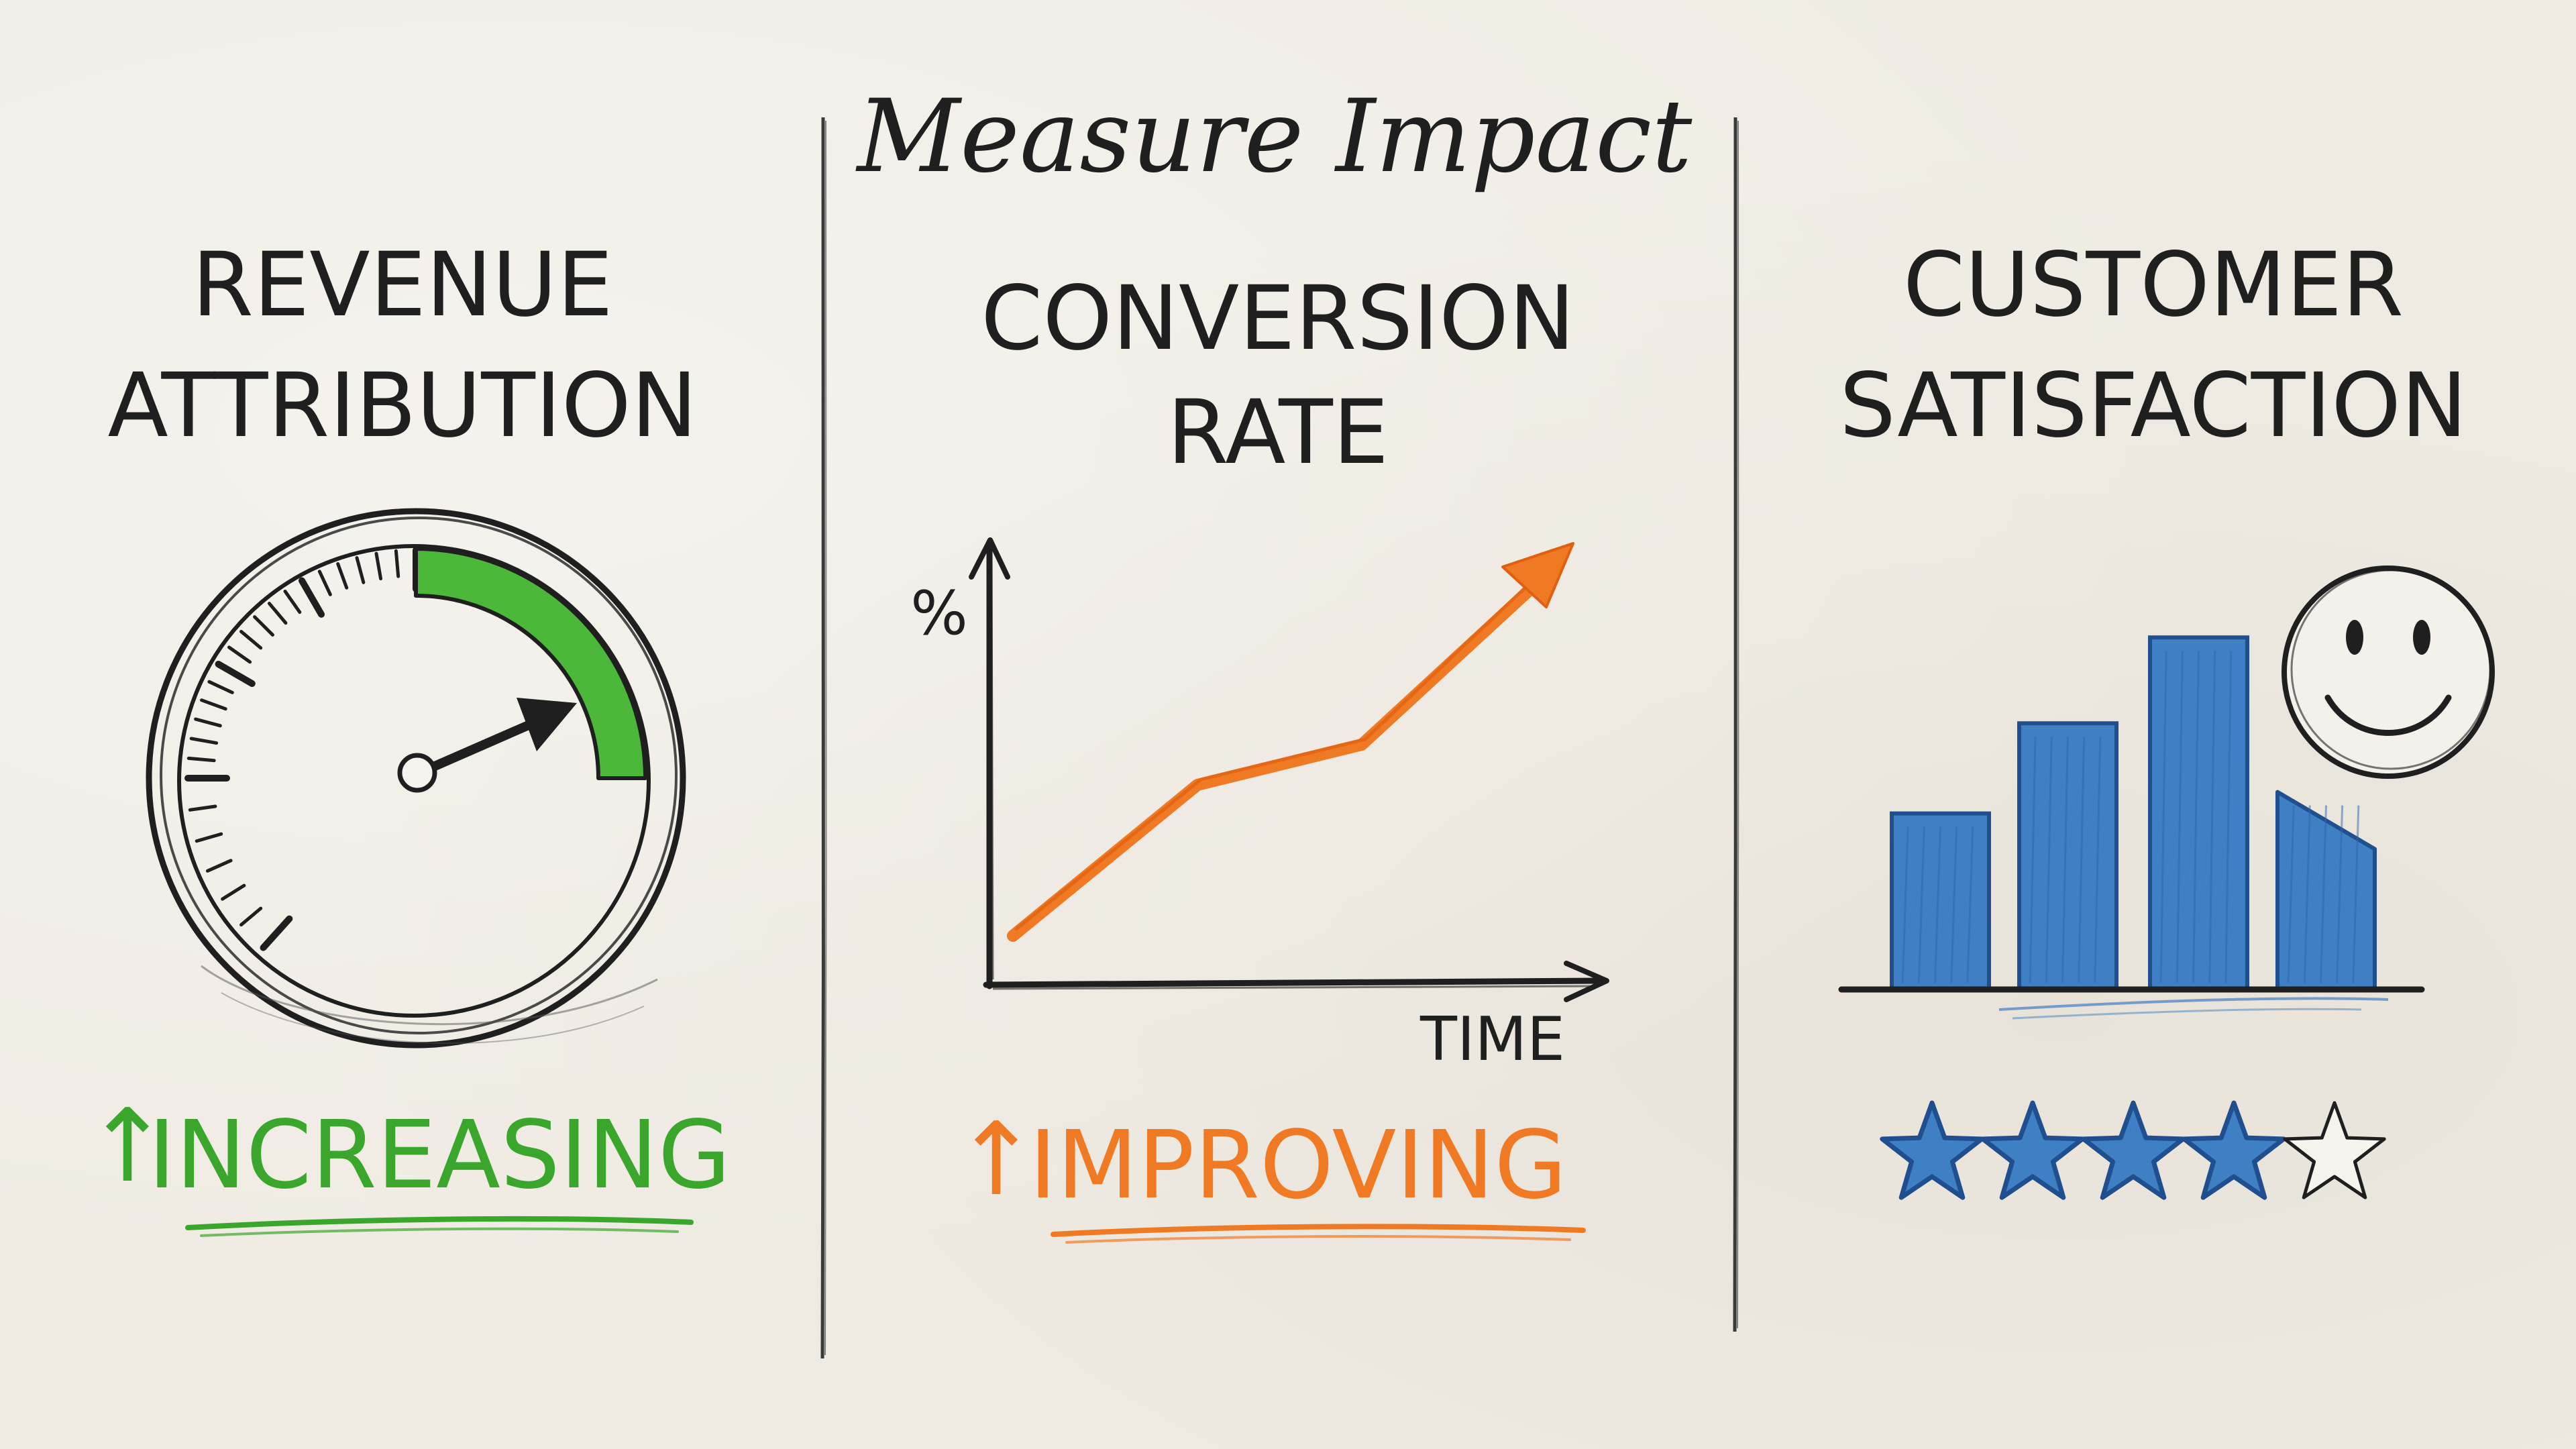 This screenshot has width=2576, height=1449. I want to click on gauge-needle, so click(487, 745).